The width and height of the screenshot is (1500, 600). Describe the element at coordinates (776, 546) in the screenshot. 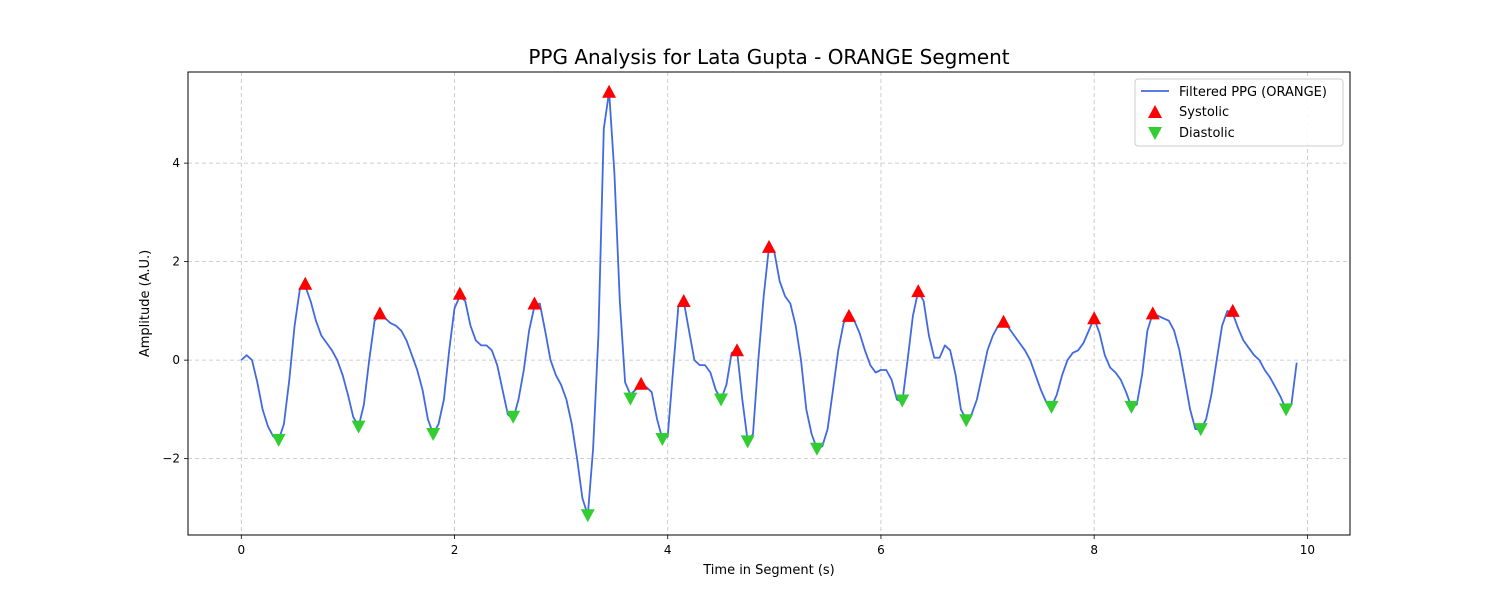

I see `x-axis-ticks: 0 2 4 6 8 10` at that location.